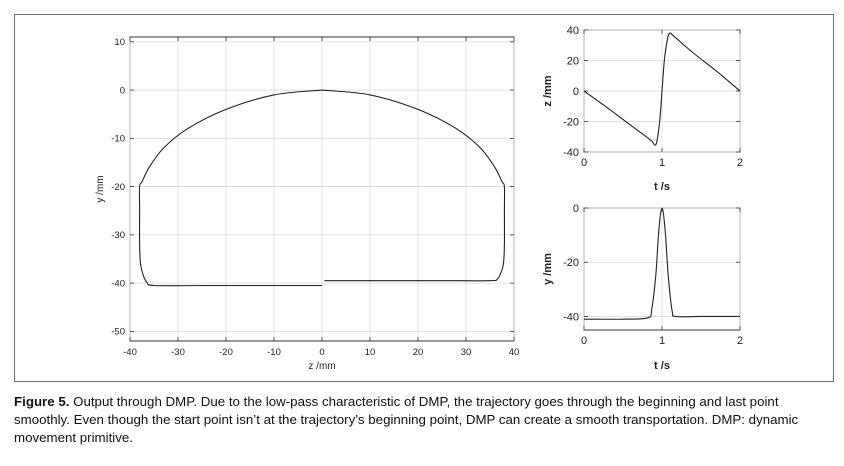 This screenshot has height=466, width=844. I want to click on tr-ticks: 0 1 2 40 20 0 -20 -40, so click(653, 97).